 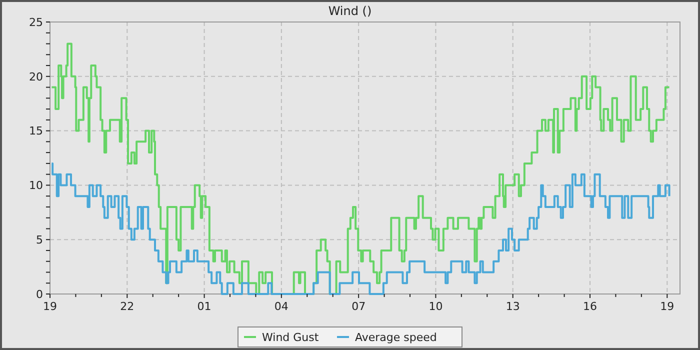 What do you see at coordinates (281, 306) in the screenshot?
I see `x-tick-label: 04` at bounding box center [281, 306].